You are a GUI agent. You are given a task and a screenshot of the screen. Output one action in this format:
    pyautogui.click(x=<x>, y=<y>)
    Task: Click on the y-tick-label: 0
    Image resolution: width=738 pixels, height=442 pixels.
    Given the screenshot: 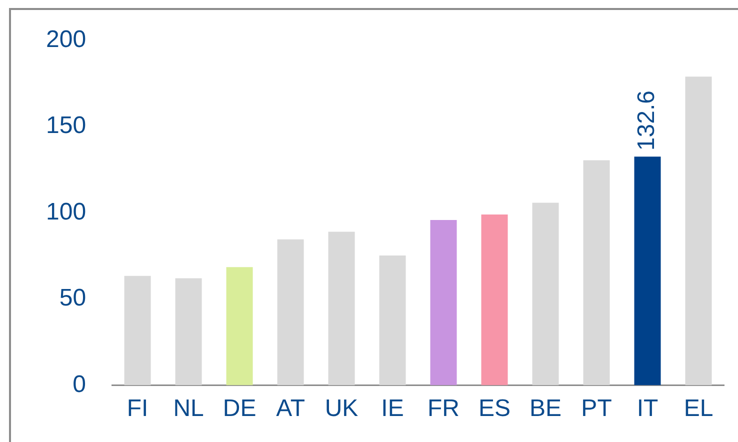 What is the action you would take?
    pyautogui.click(x=79, y=384)
    